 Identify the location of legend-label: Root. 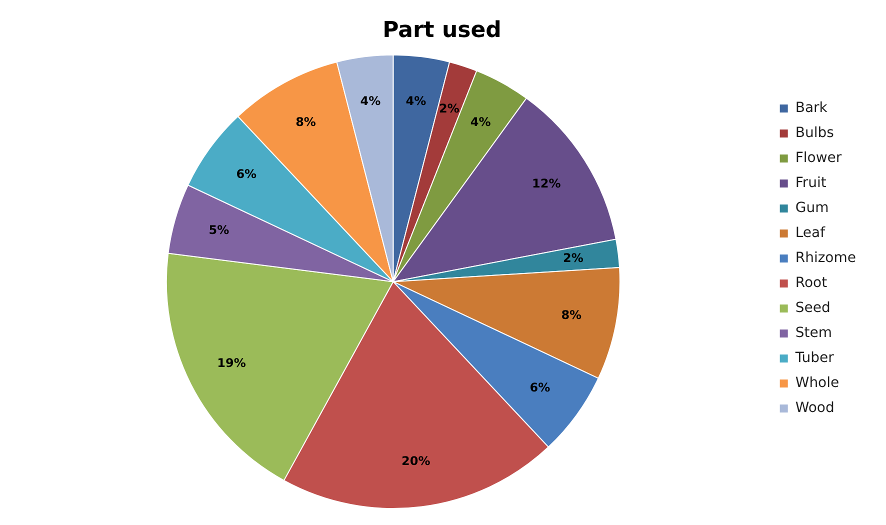
(811, 283).